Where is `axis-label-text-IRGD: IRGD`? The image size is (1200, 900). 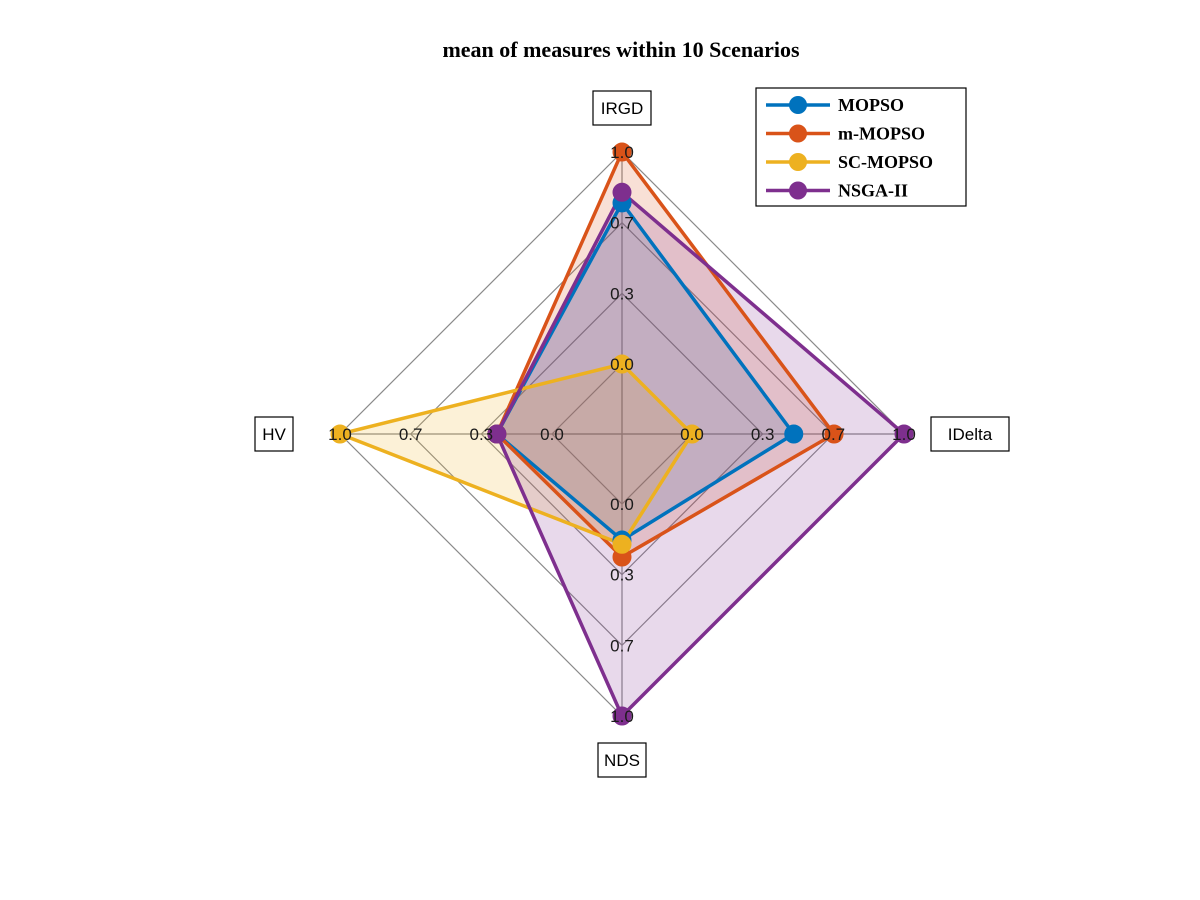
axis-label-text-IRGD: IRGD is located at coordinates (622, 108).